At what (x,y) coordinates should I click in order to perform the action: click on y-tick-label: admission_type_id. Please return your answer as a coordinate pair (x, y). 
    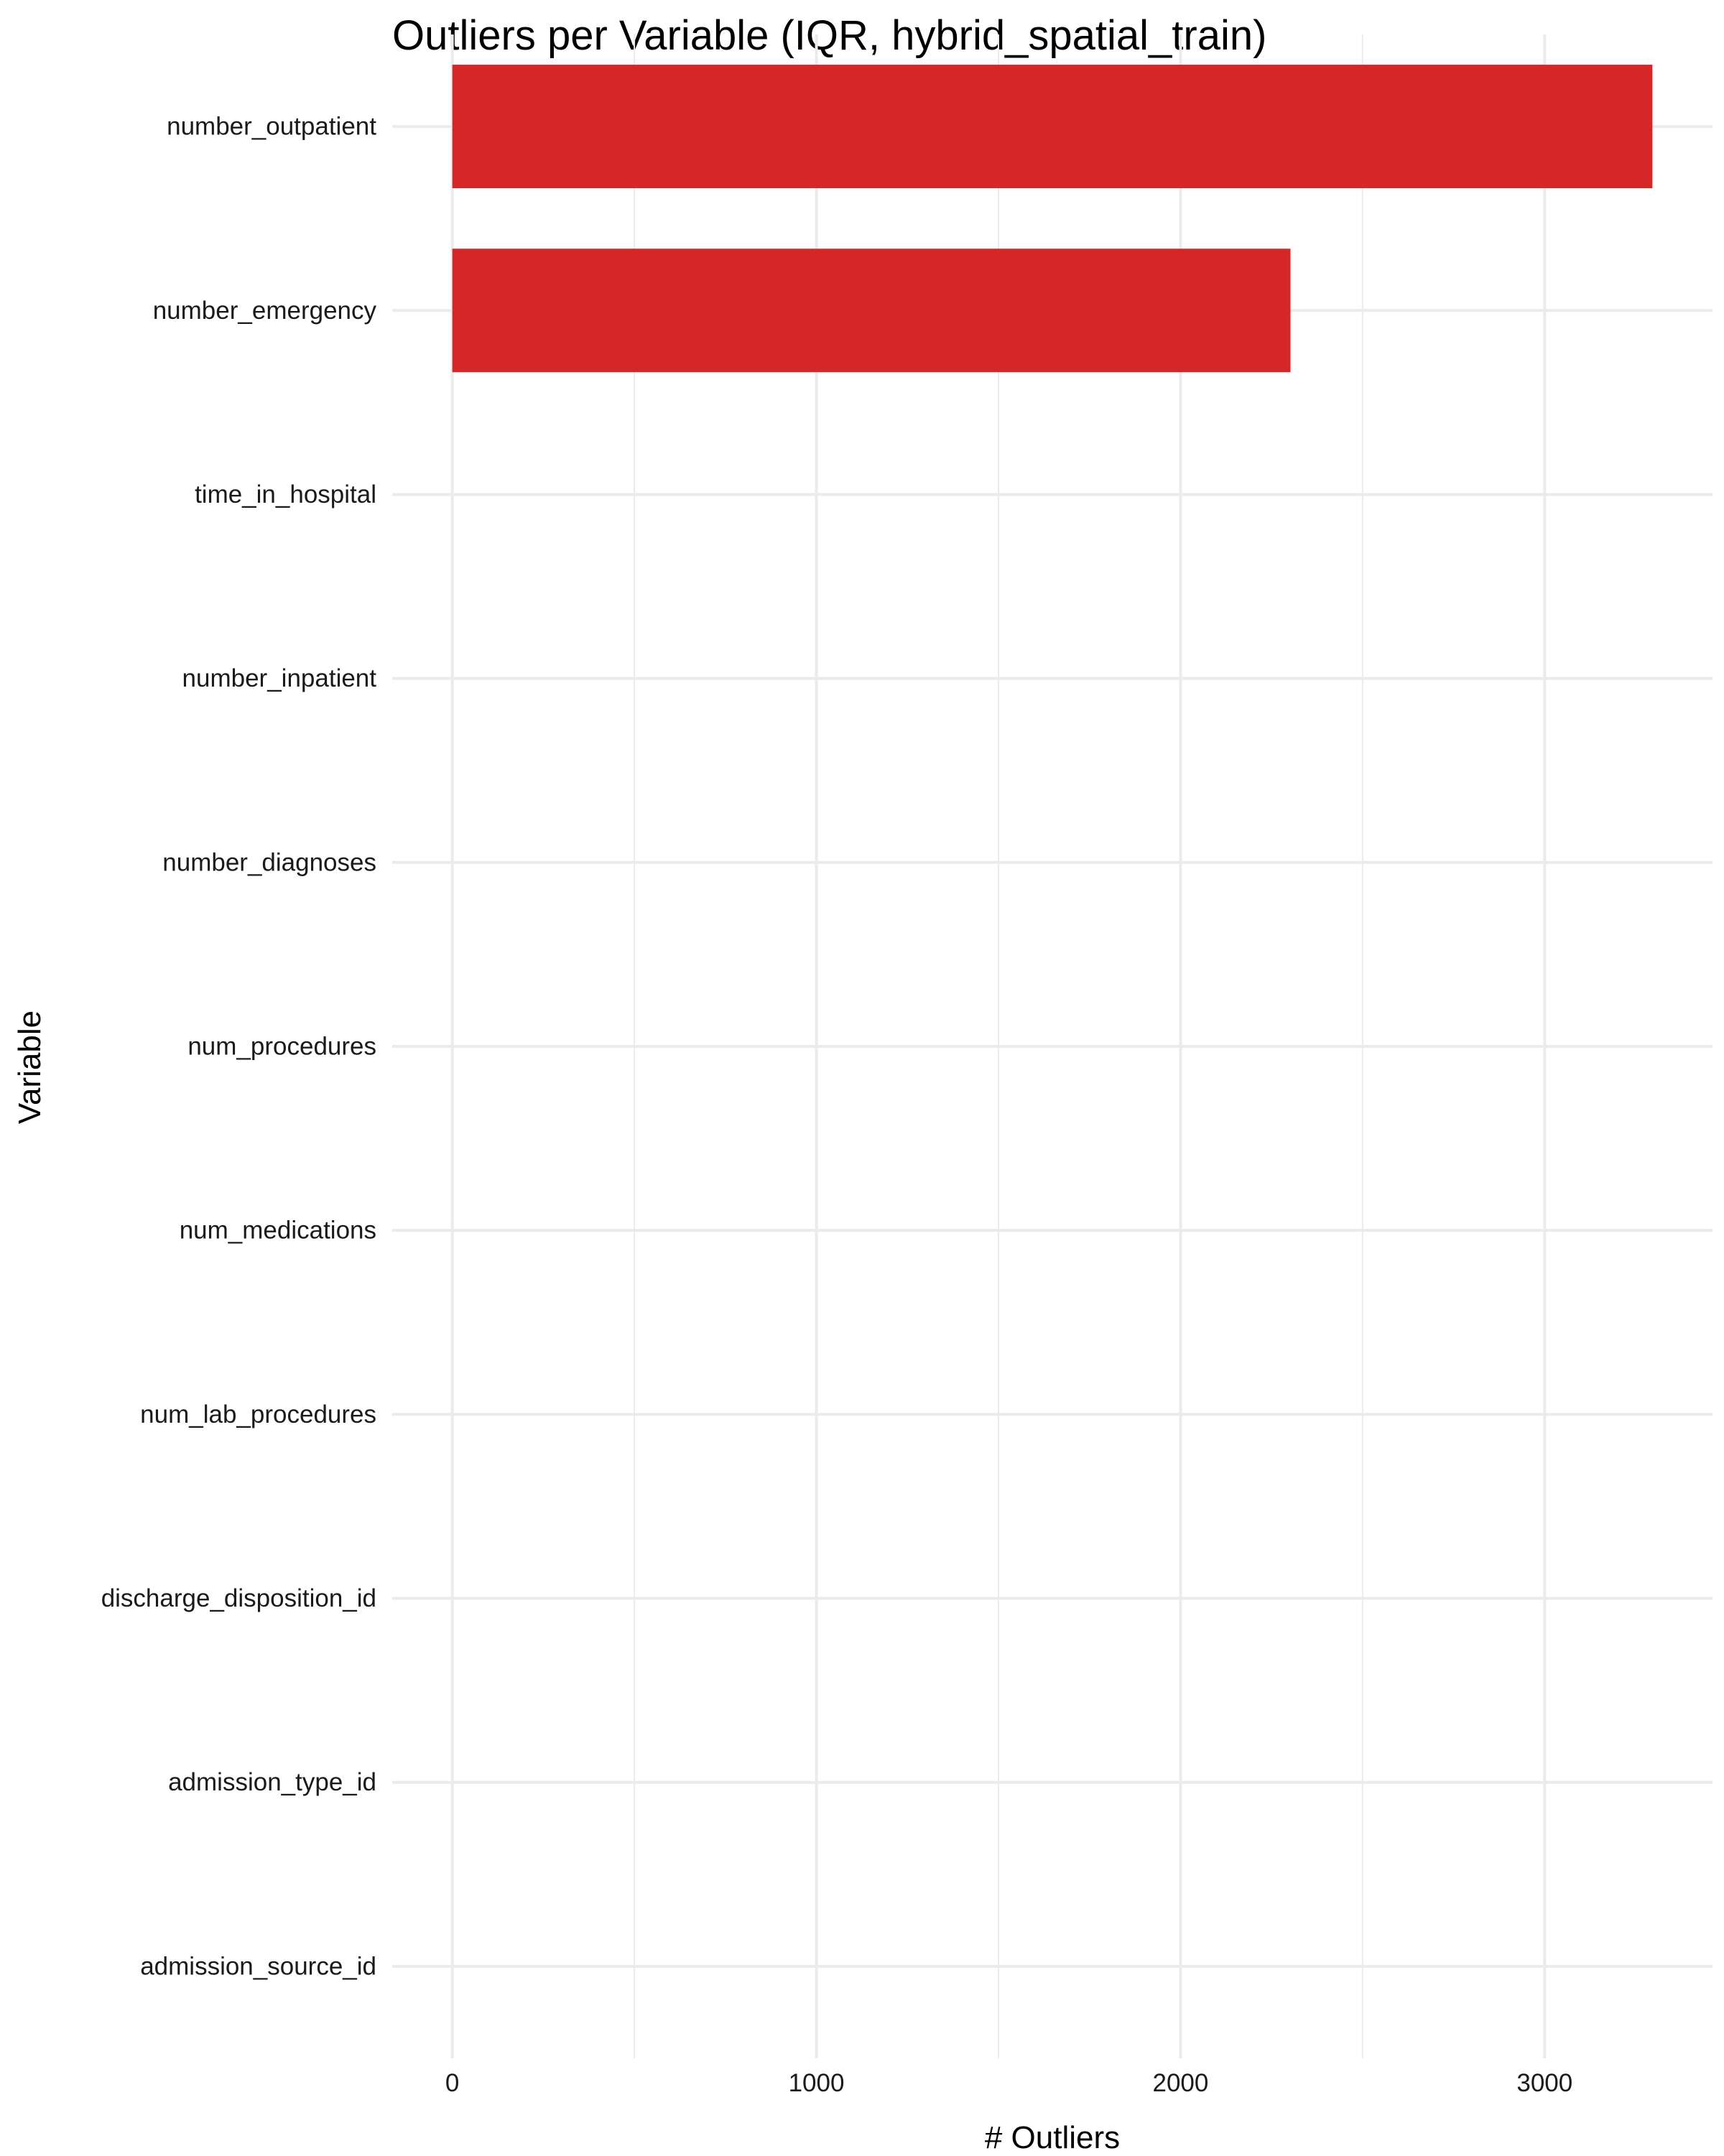
    Looking at the image, I should click on (272, 1782).